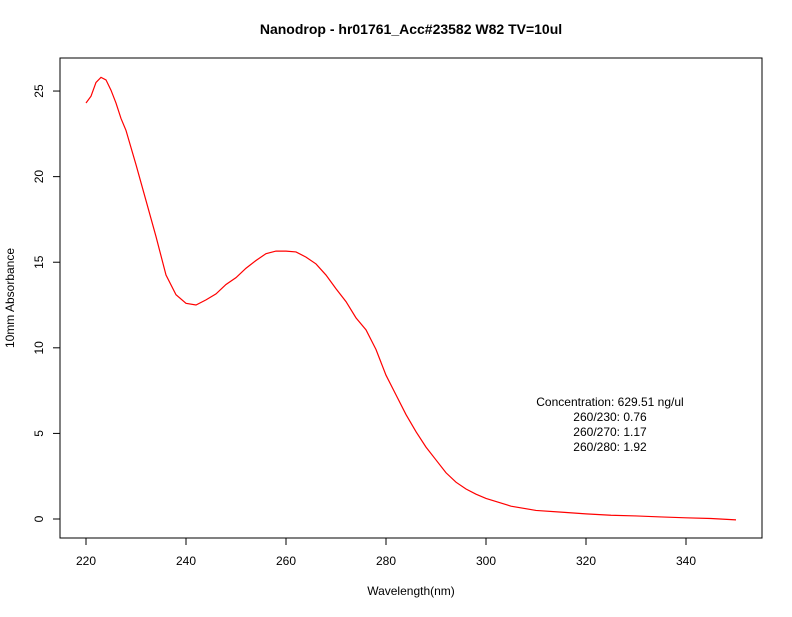  I want to click on chart-title: Nanodrop - hr01761_Acc#23582 W82 TV=10ul, so click(411, 29).